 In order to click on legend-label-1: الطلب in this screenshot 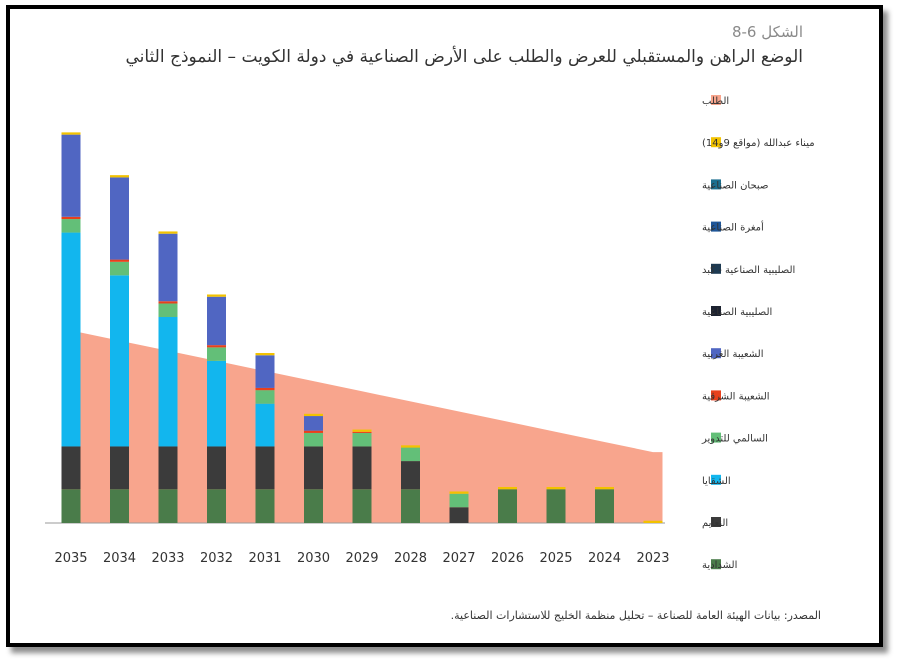, I will do `click(715, 101)`.